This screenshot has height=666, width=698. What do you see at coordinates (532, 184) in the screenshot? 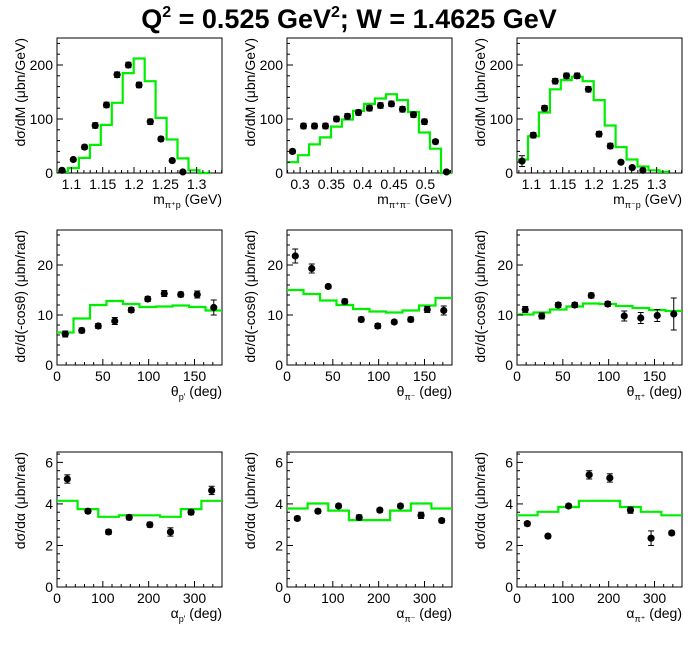
I see `x-tick-label: 1.1` at bounding box center [532, 184].